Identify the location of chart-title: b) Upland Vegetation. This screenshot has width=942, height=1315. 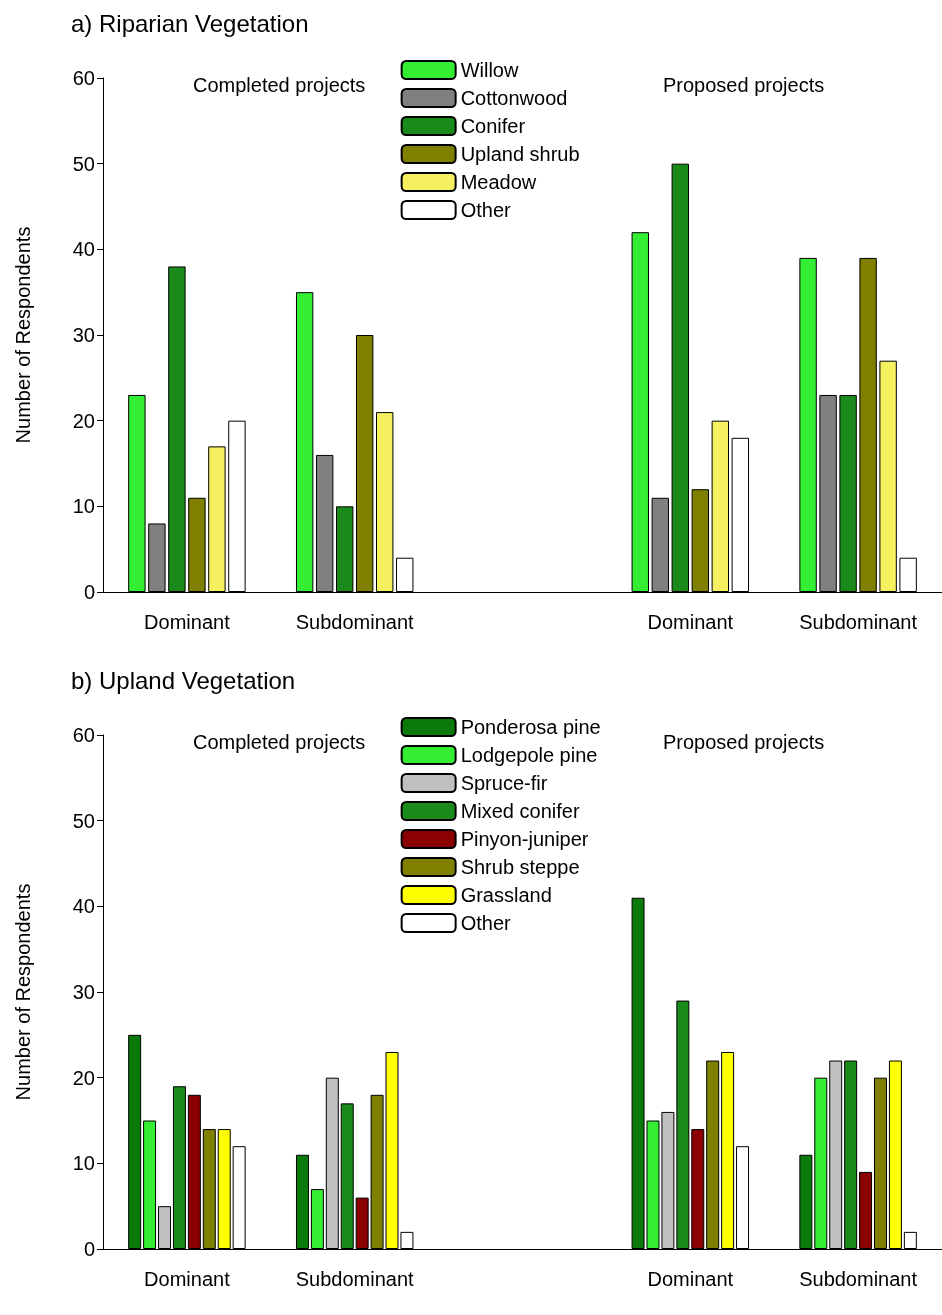
(183, 680).